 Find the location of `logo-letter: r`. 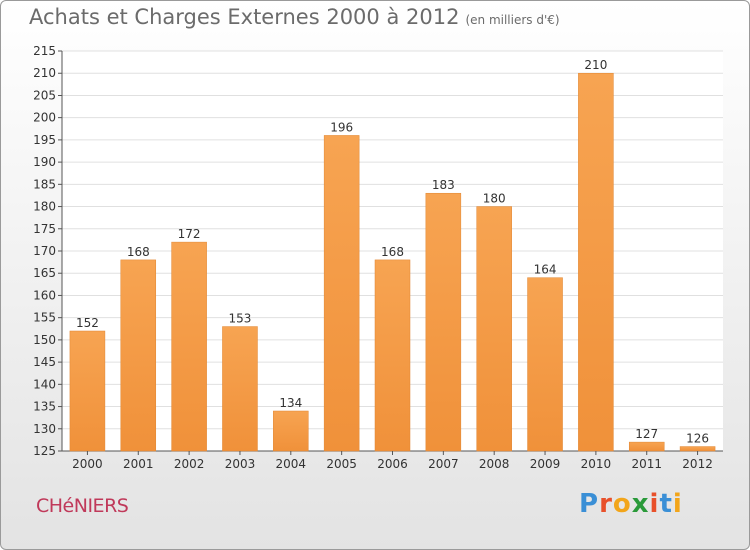

logo-letter: r is located at coordinates (606, 504).